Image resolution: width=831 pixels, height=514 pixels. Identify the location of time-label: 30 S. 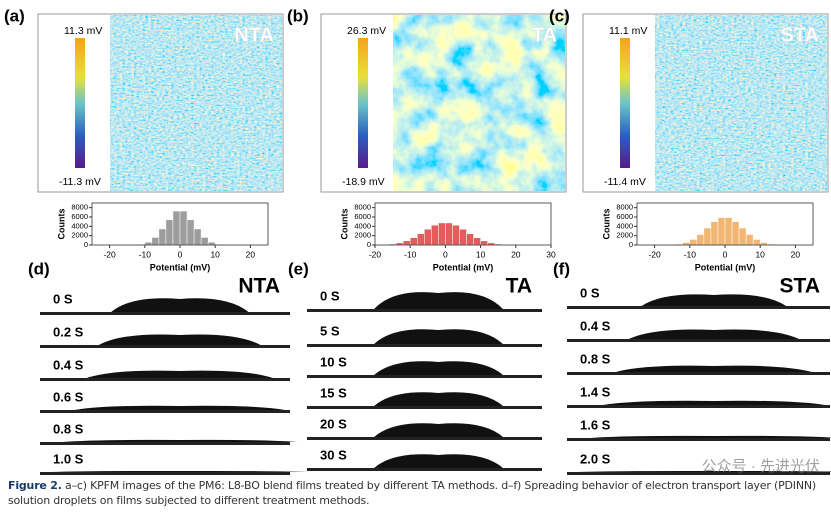
(333, 454).